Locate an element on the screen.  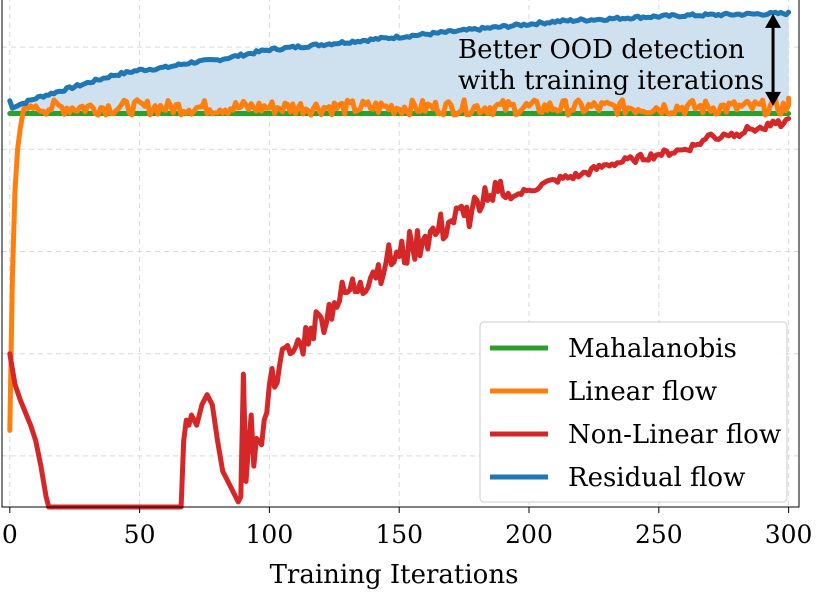
x-axis-label: Training Iterations is located at coordinates (394, 575).